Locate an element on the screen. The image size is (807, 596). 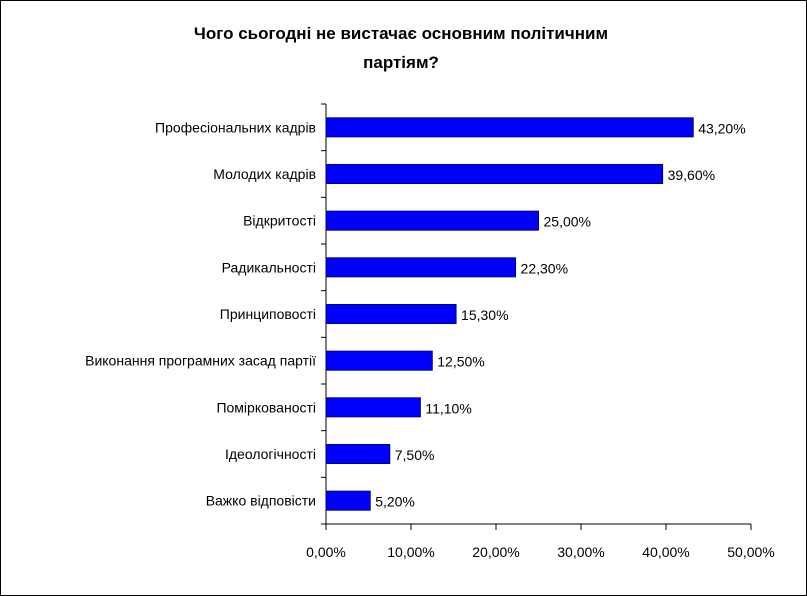
x-tick-label: 50,00% is located at coordinates (750, 552).